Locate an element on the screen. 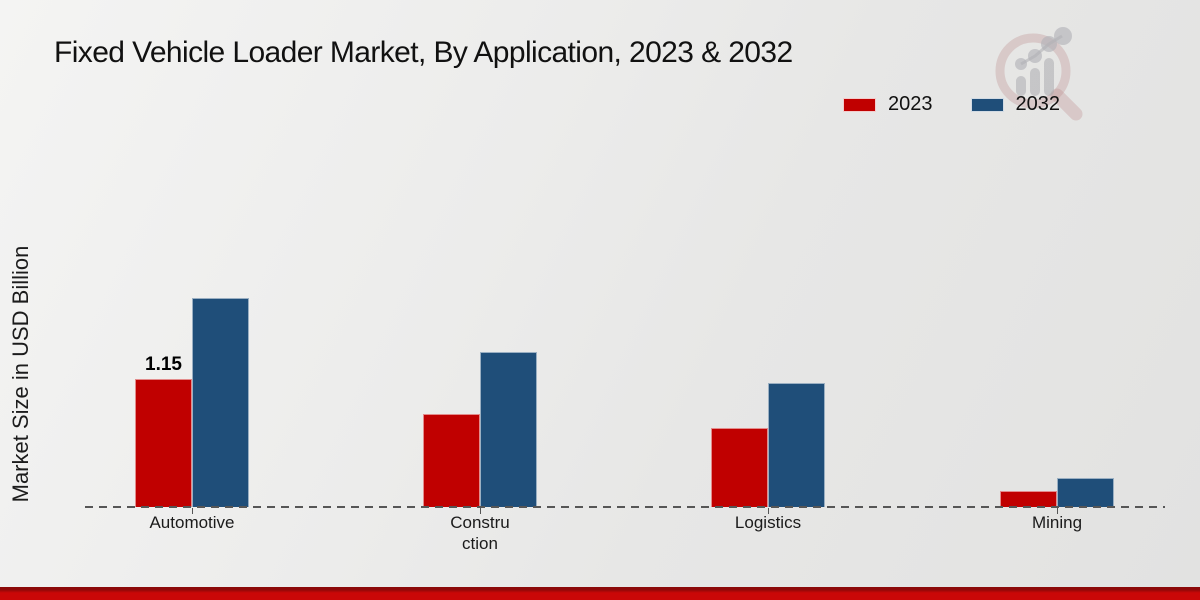 This screenshot has width=1200, height=600. footer-bar is located at coordinates (600, 593).